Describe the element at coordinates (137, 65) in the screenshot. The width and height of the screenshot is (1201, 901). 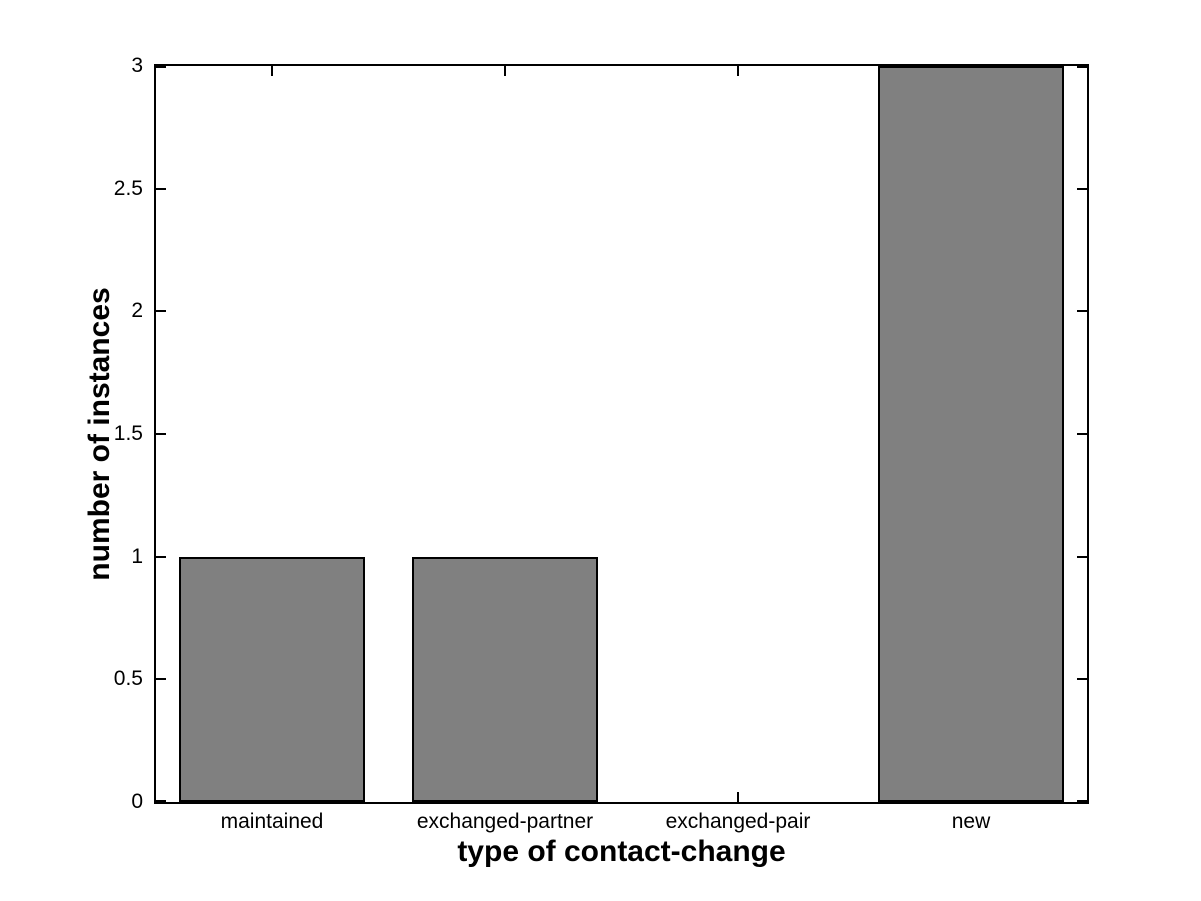
I see `y-tick-label-3: 3` at that location.